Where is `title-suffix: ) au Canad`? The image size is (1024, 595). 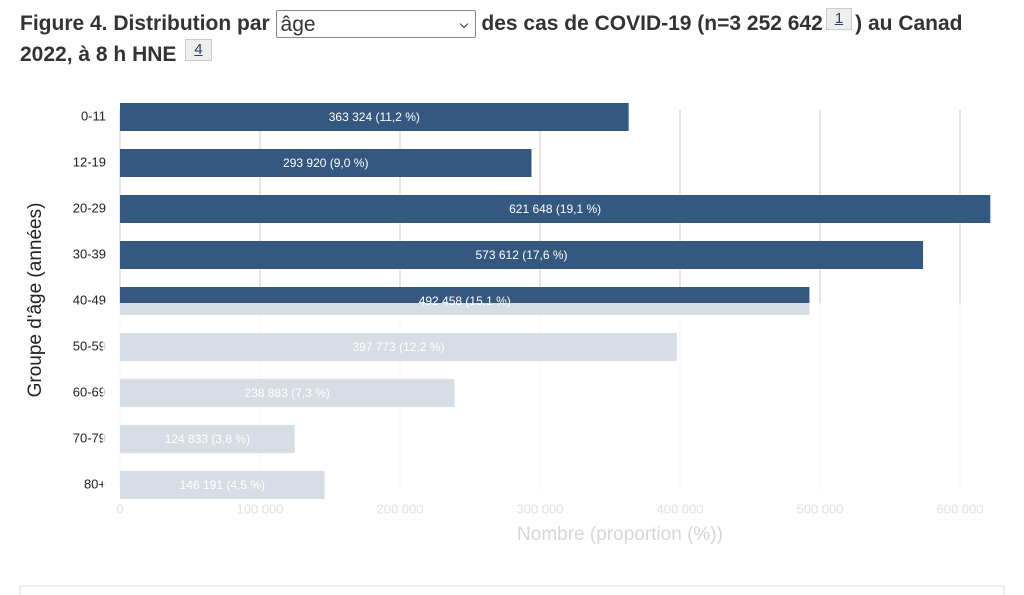
title-suffix: ) au Canad is located at coordinates (909, 23).